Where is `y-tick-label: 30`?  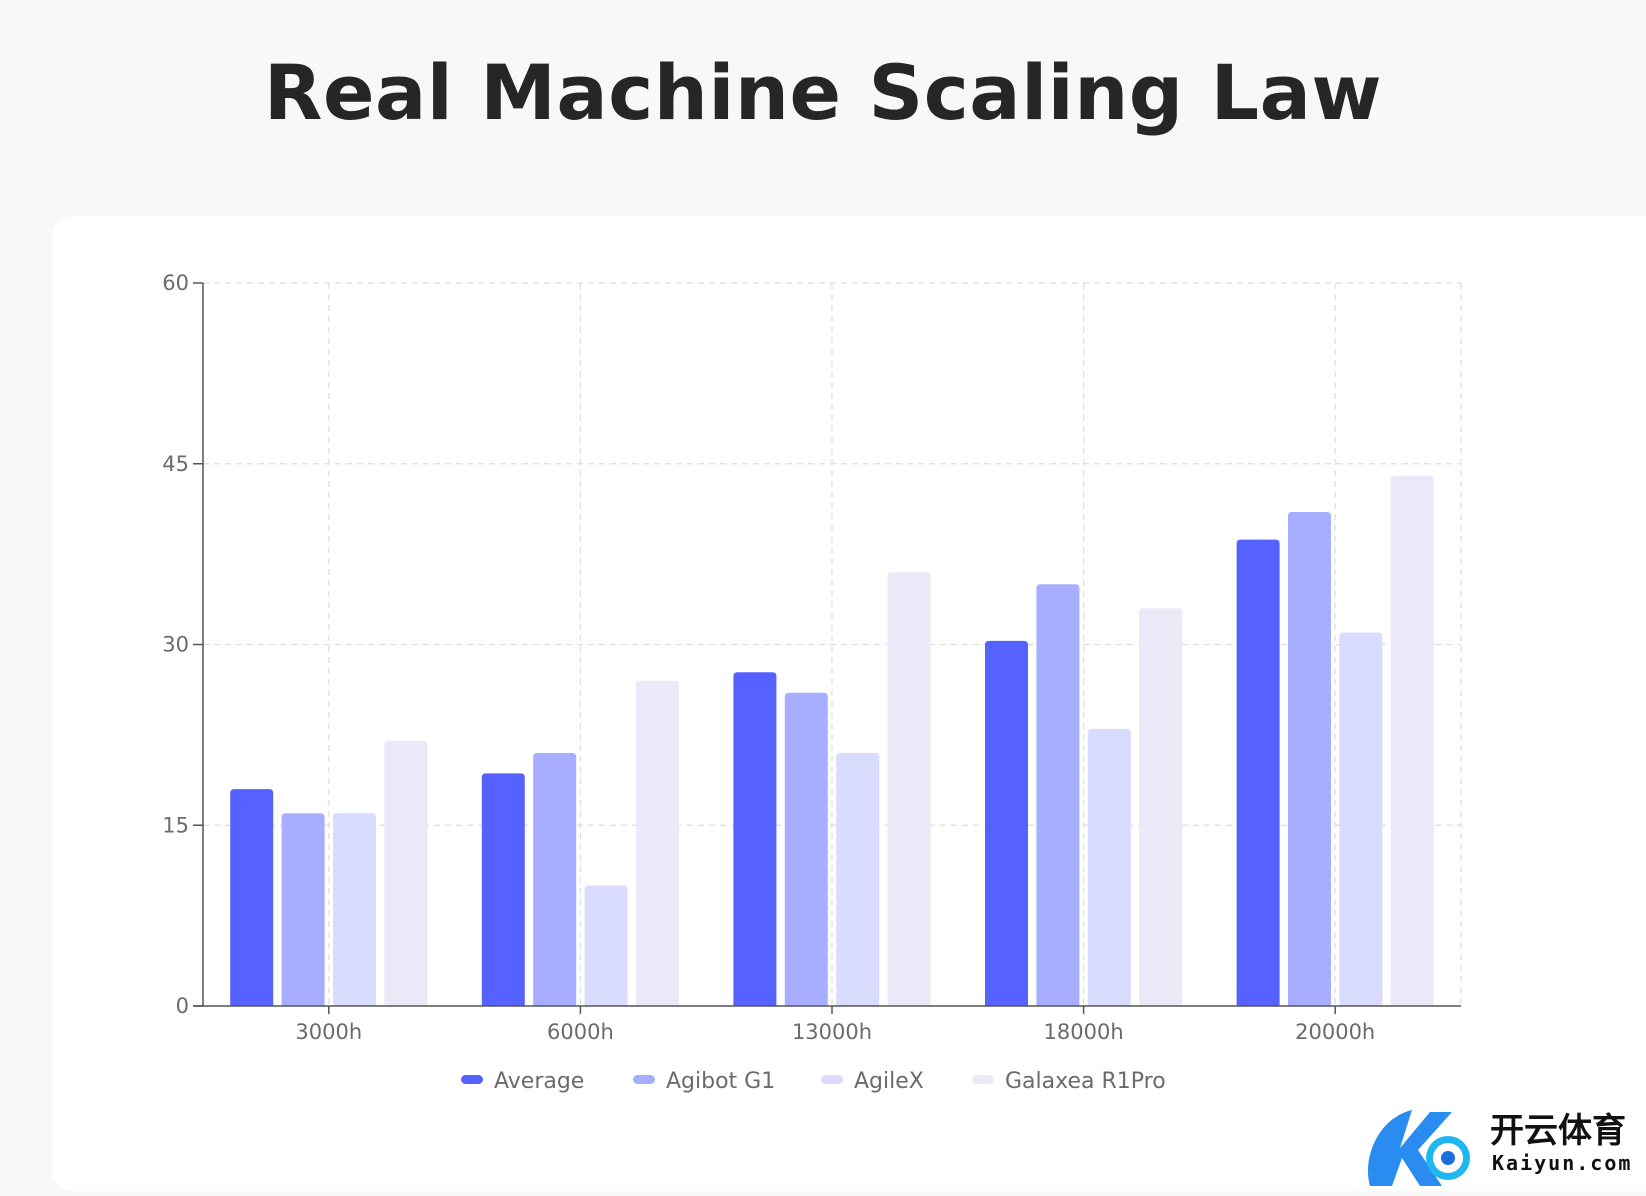
y-tick-label: 30 is located at coordinates (175, 645).